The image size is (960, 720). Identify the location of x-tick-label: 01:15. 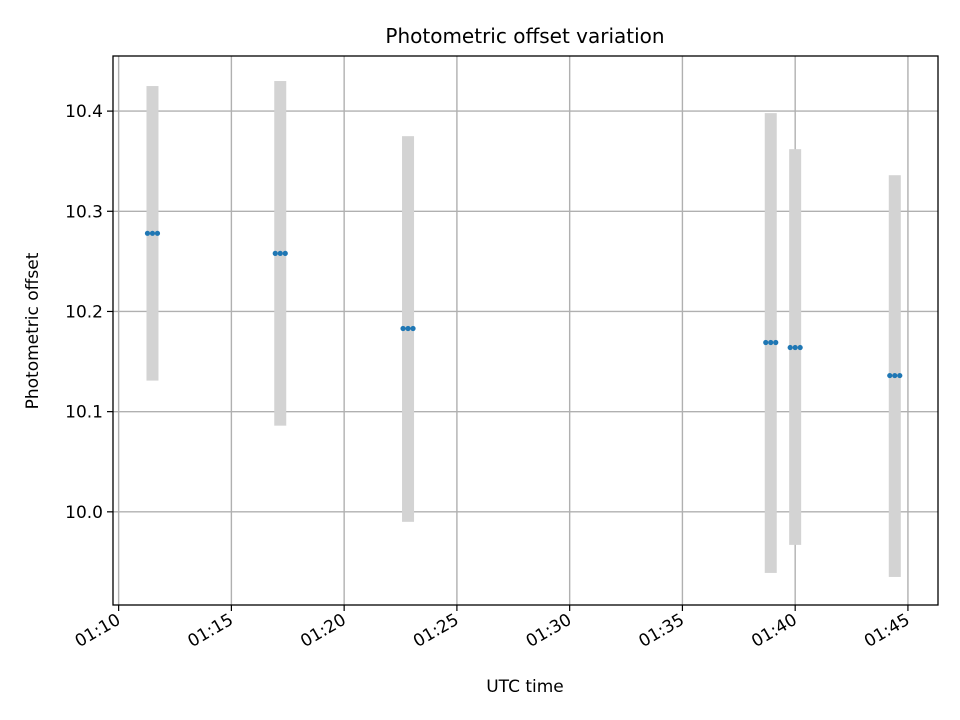
(210, 631).